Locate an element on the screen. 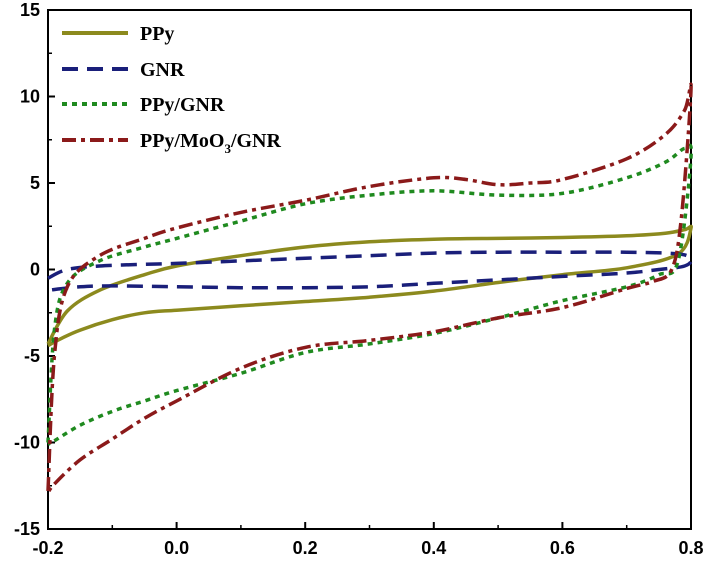  x-axis: -0.2 0.0 0.2 0.4 0.6 0.8 is located at coordinates (368, 540).